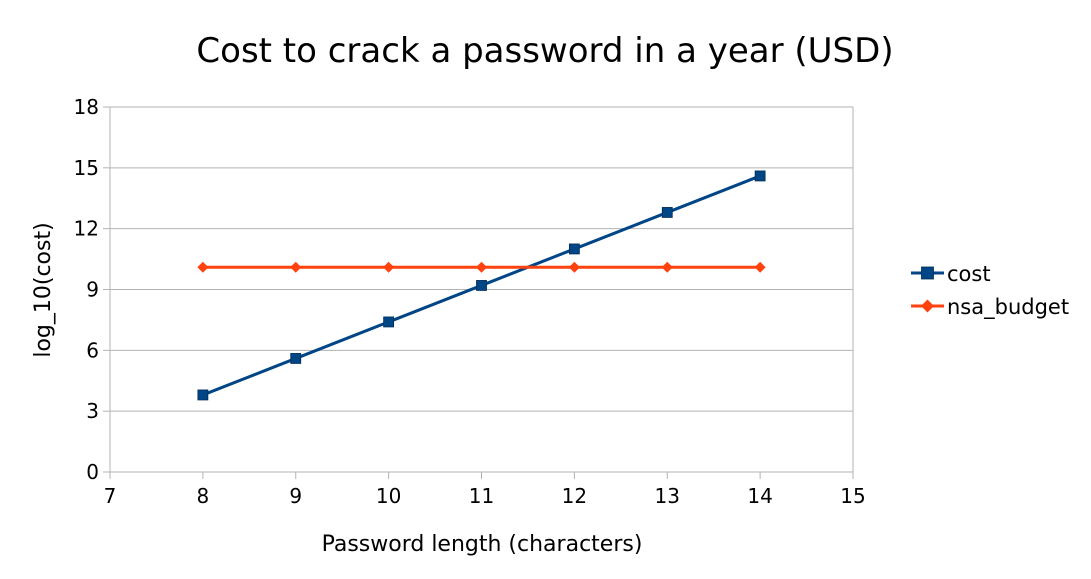 The height and width of the screenshot is (579, 1091). I want to click on y-axis-ticks: 0 3 6 9 12 15 18, so click(92, 289).